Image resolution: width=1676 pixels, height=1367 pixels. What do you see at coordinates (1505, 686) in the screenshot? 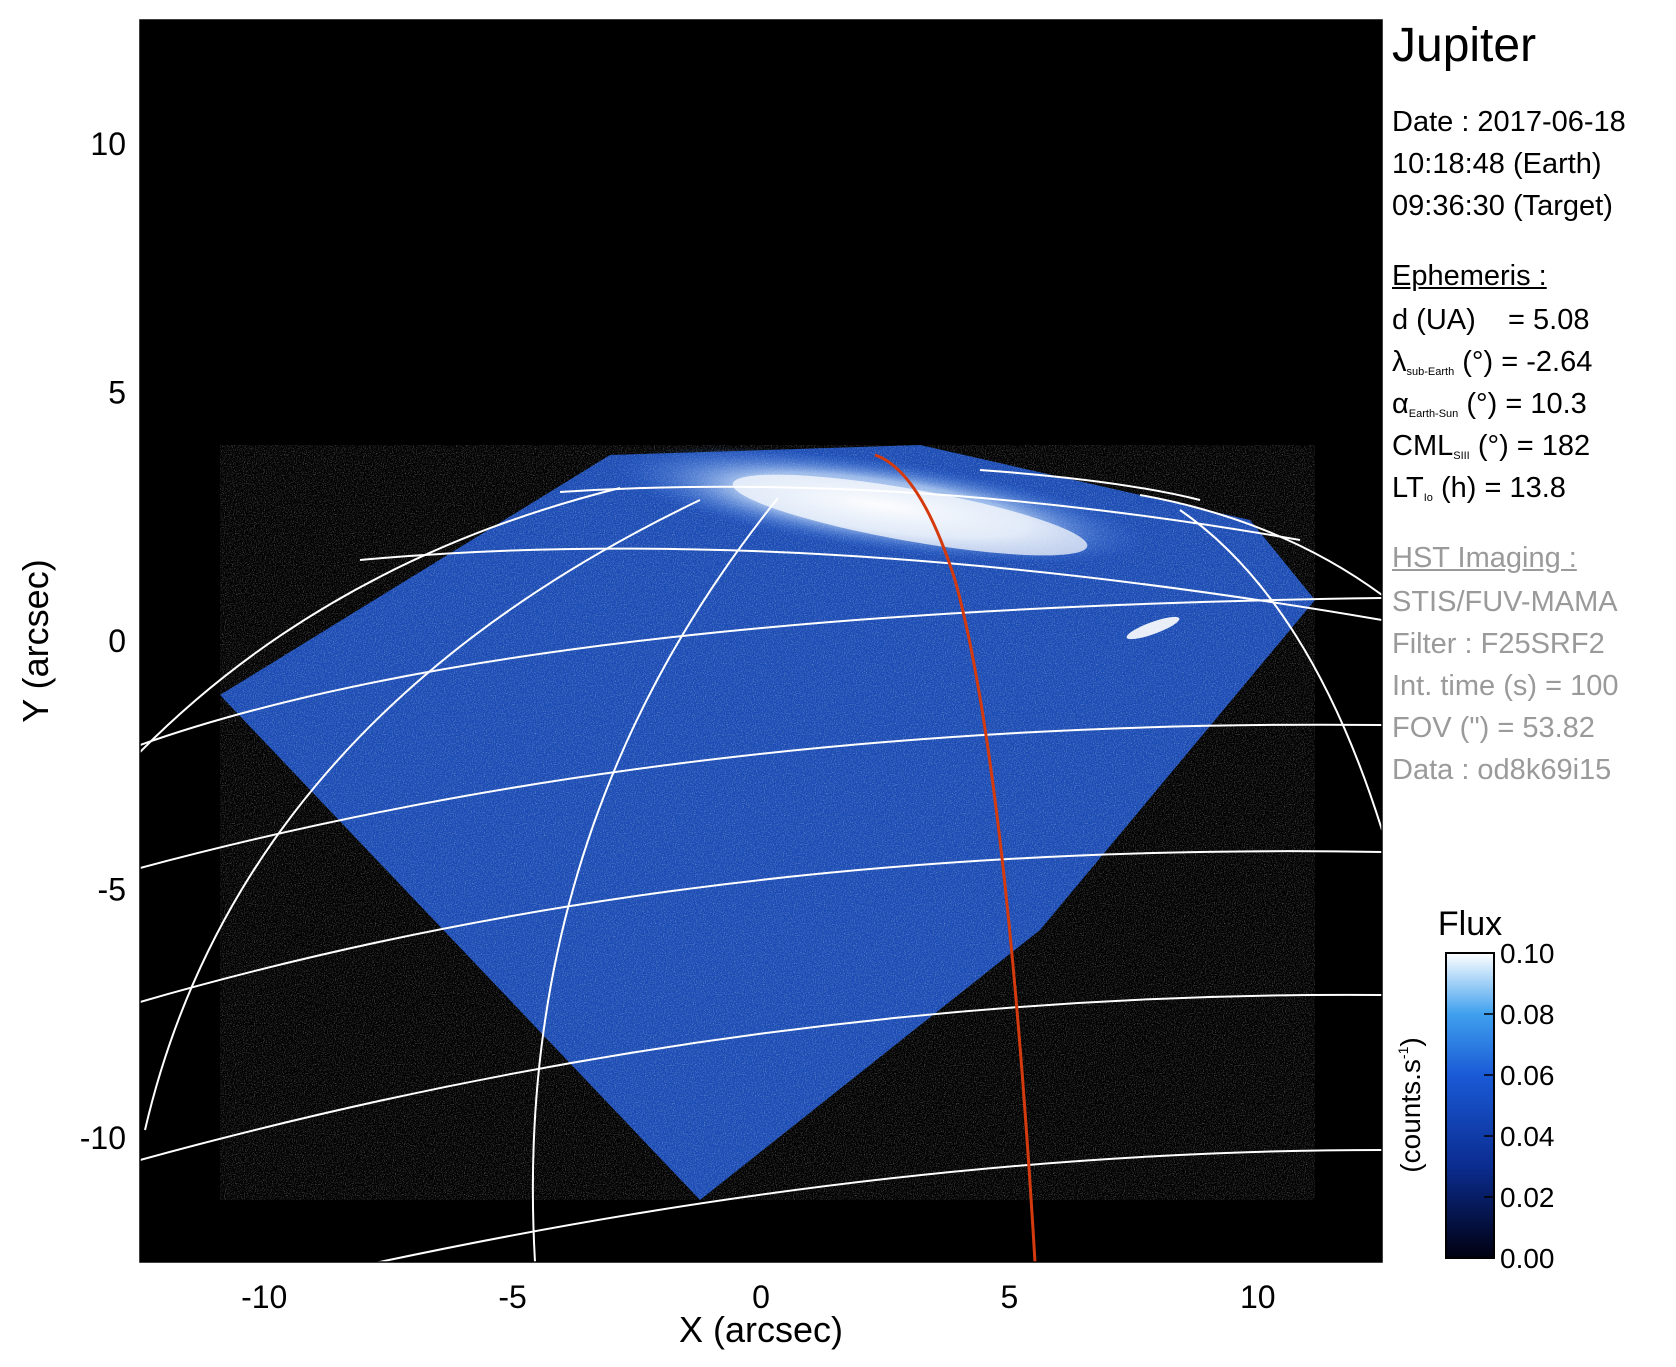
I see `hst-int-time: Int. time (s) = 100` at bounding box center [1505, 686].